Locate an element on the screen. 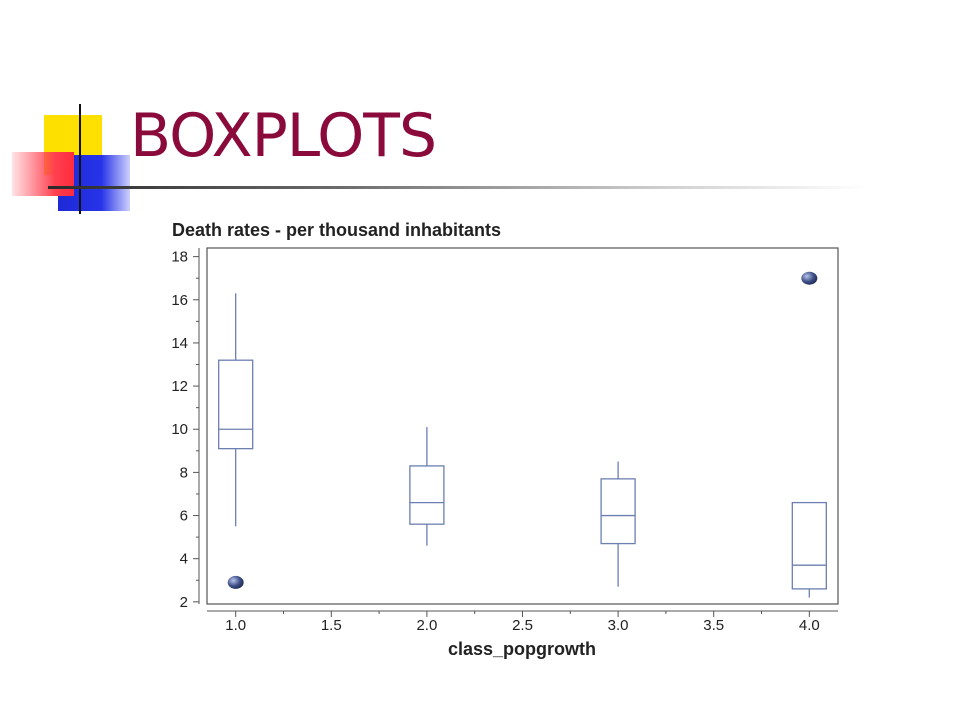  y-tick-label: 8 is located at coordinates (184, 472).